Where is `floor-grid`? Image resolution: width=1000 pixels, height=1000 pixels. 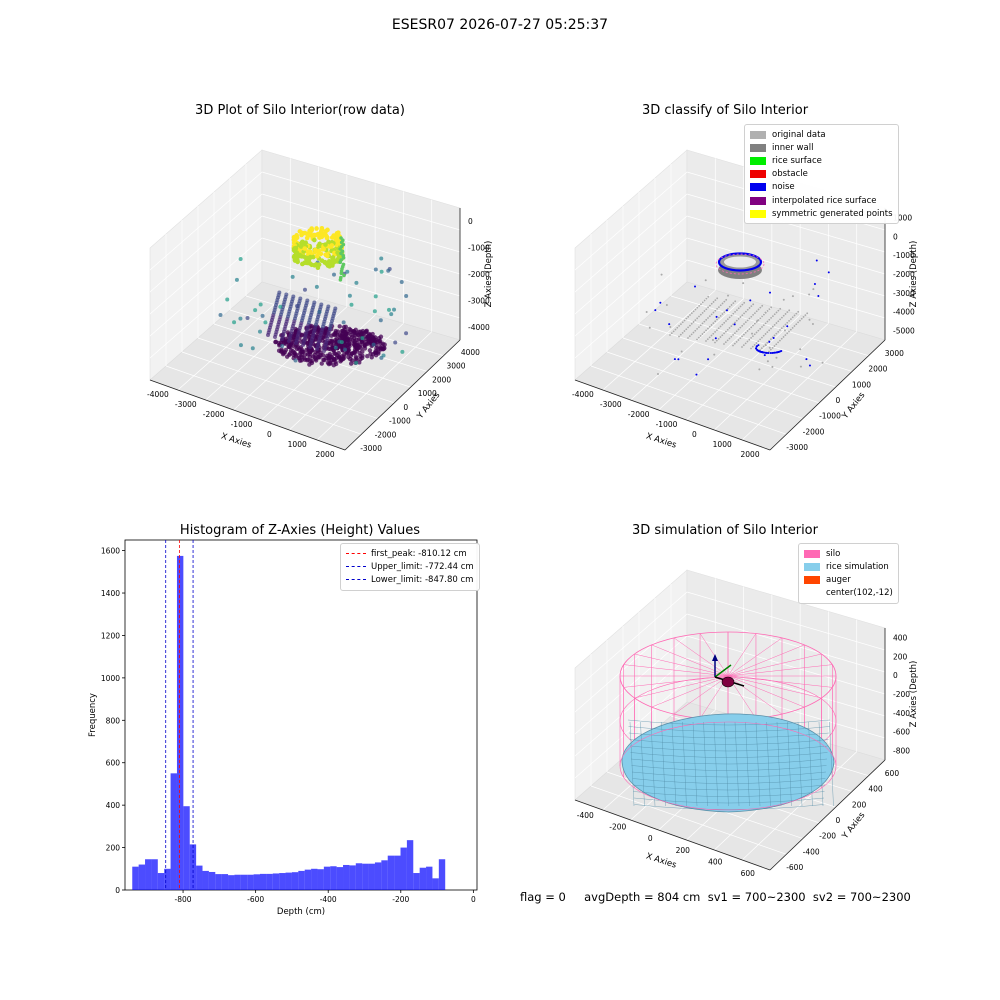 floor-grid is located at coordinates (374, 386).